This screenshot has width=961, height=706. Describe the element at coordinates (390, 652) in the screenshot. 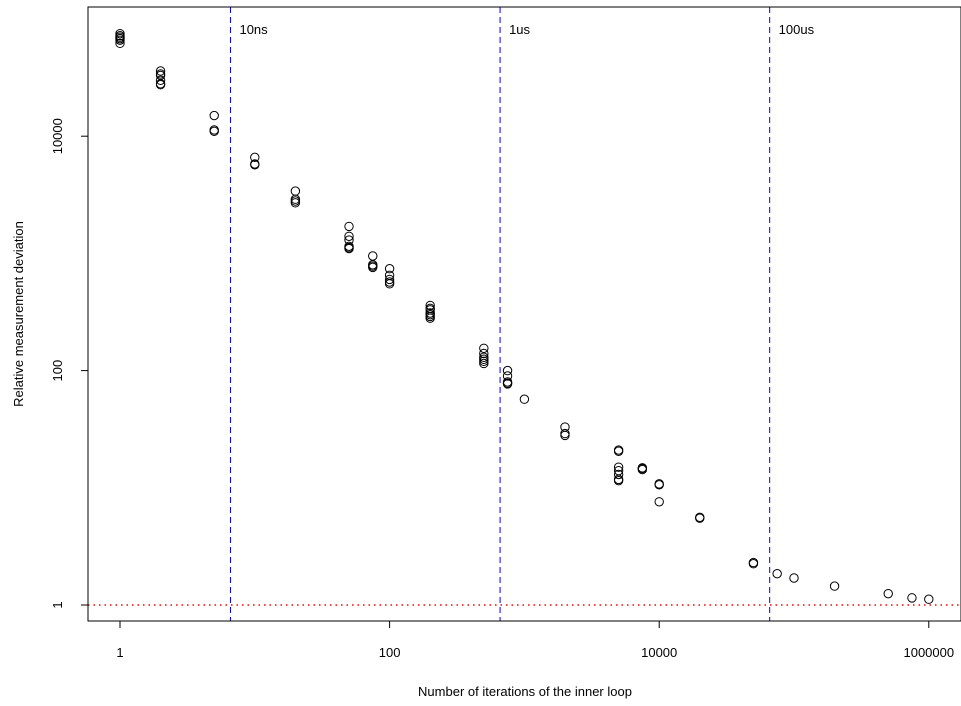

I see `x-tick-label: 100` at that location.